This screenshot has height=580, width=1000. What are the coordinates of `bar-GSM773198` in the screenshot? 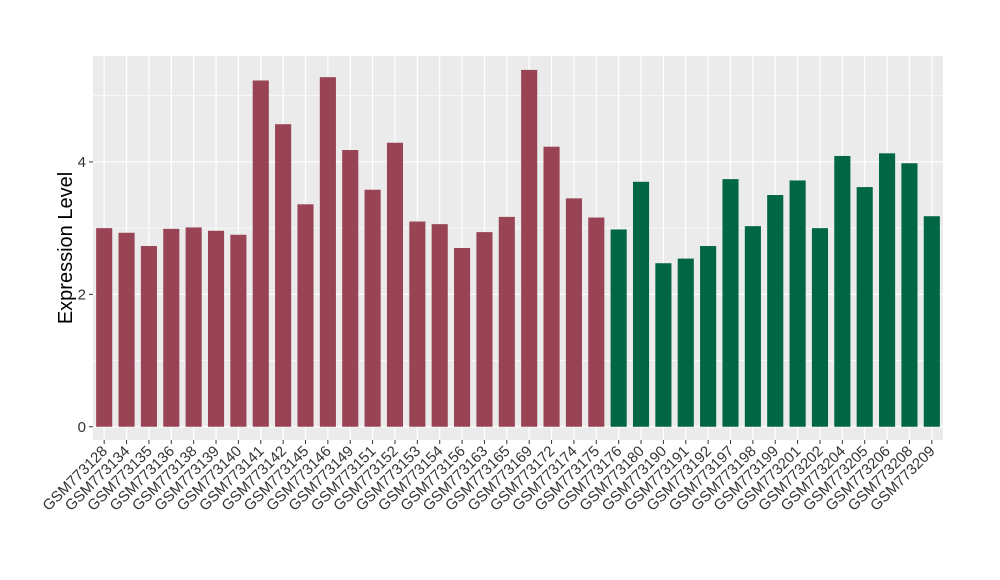 It's located at (752, 326).